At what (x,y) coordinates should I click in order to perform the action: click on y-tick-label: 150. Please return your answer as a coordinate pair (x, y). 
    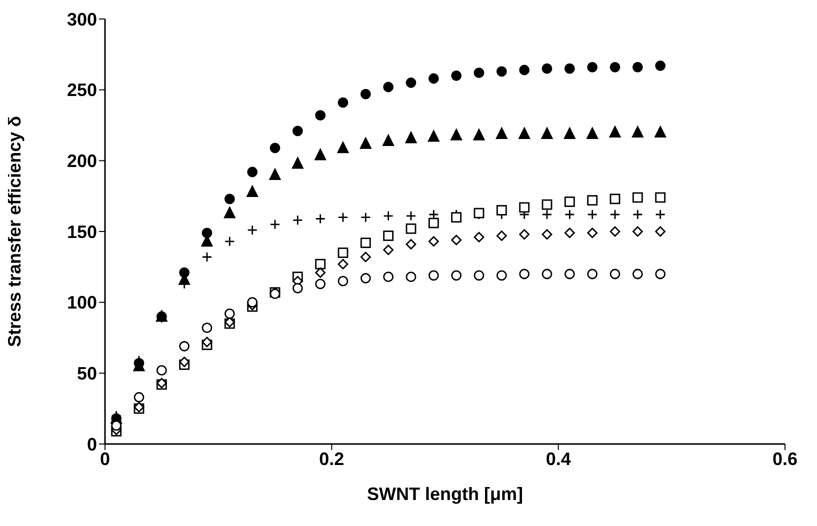
    Looking at the image, I should click on (81, 232).